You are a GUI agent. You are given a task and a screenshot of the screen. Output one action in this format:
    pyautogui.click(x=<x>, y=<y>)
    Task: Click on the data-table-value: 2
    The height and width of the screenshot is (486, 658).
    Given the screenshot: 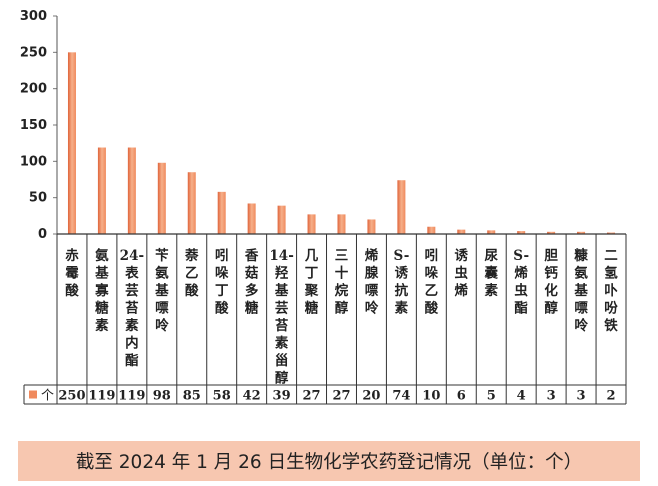 What is the action you would take?
    pyautogui.click(x=611, y=396)
    